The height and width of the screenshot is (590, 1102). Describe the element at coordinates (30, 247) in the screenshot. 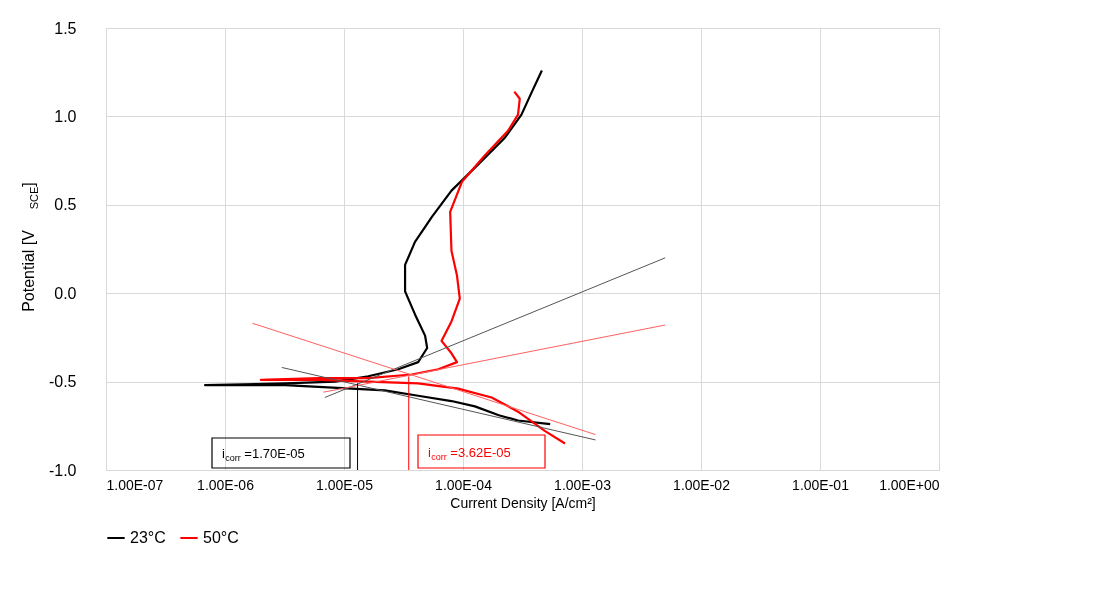

I see `text: Potential [VSCE]` at that location.